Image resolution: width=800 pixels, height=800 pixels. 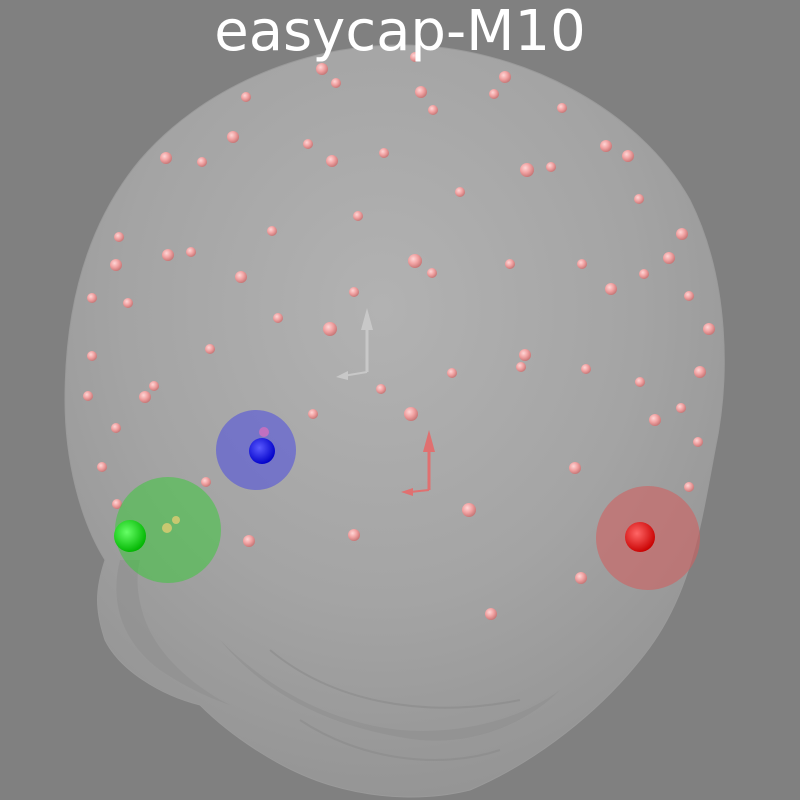 What do you see at coordinates (419, 491) in the screenshot?
I see `device-axis-x` at bounding box center [419, 491].